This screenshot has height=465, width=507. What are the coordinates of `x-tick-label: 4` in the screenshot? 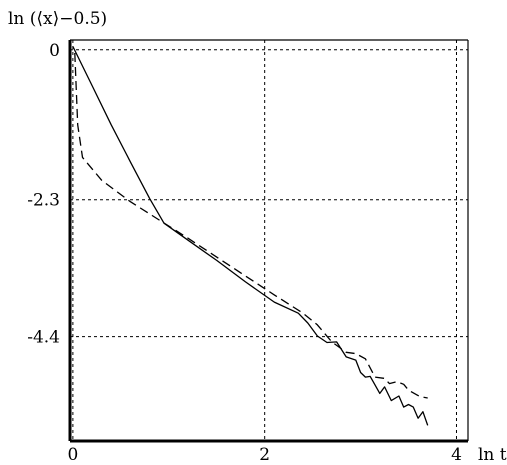 It's located at (456, 455).